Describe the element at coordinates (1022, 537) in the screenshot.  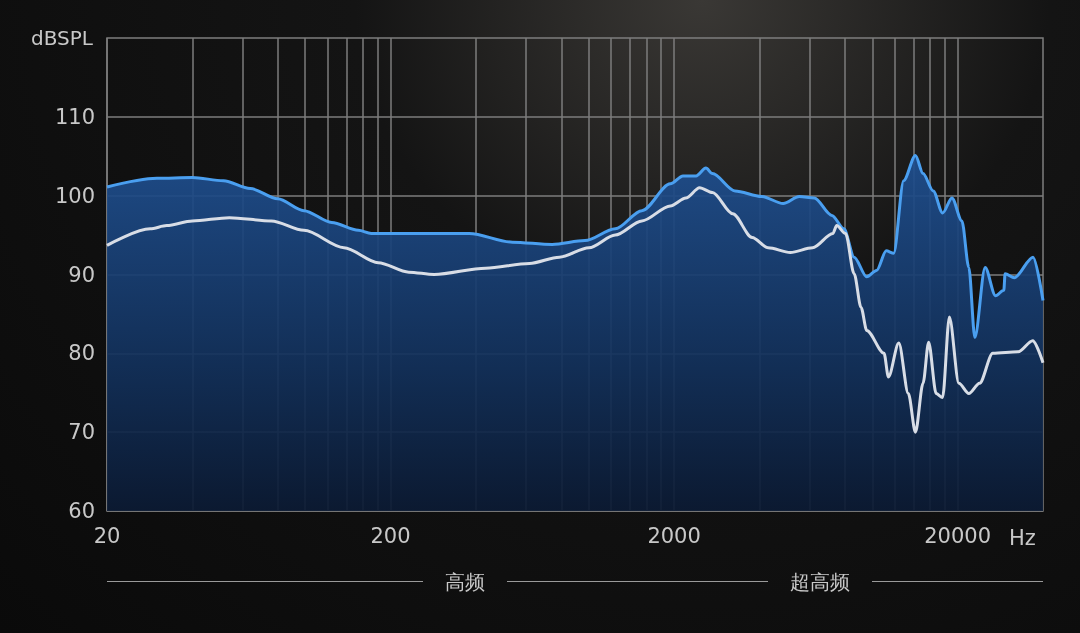
I see `x-axis-title: Hz` at that location.